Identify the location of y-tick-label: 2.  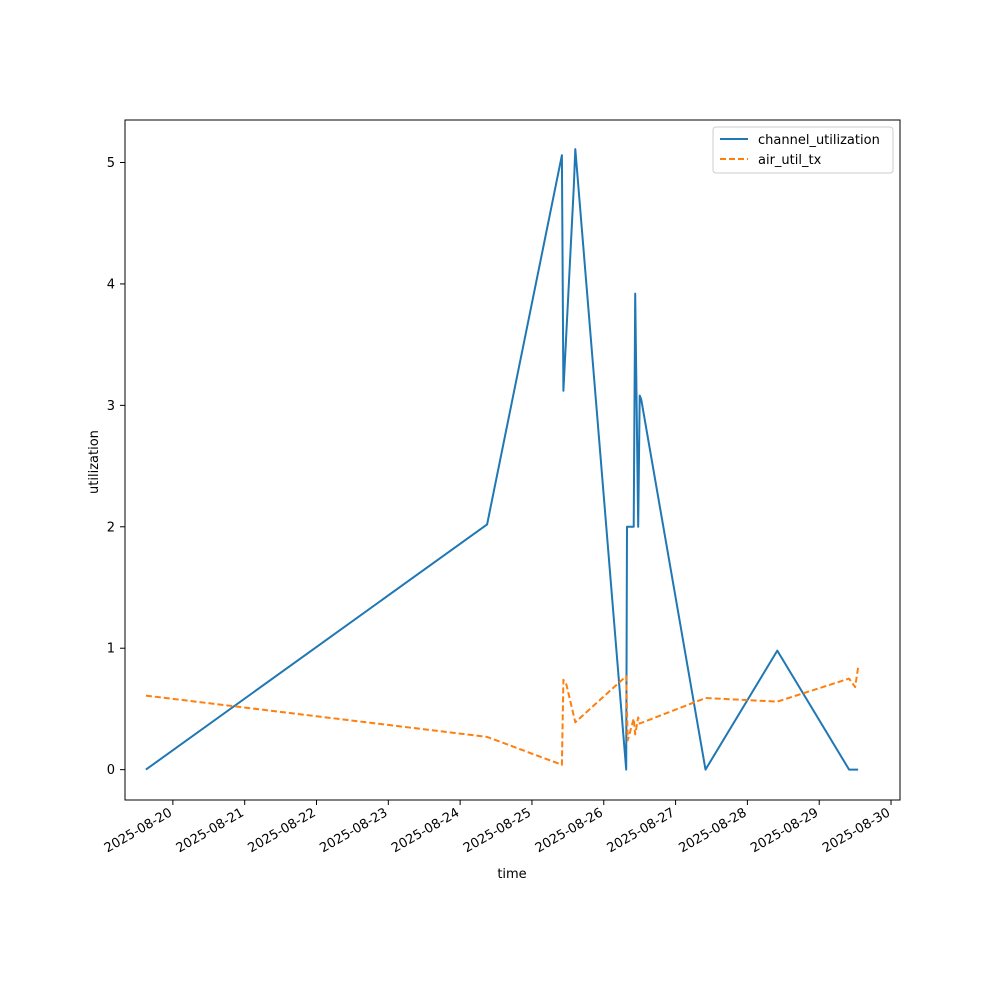
(111, 527).